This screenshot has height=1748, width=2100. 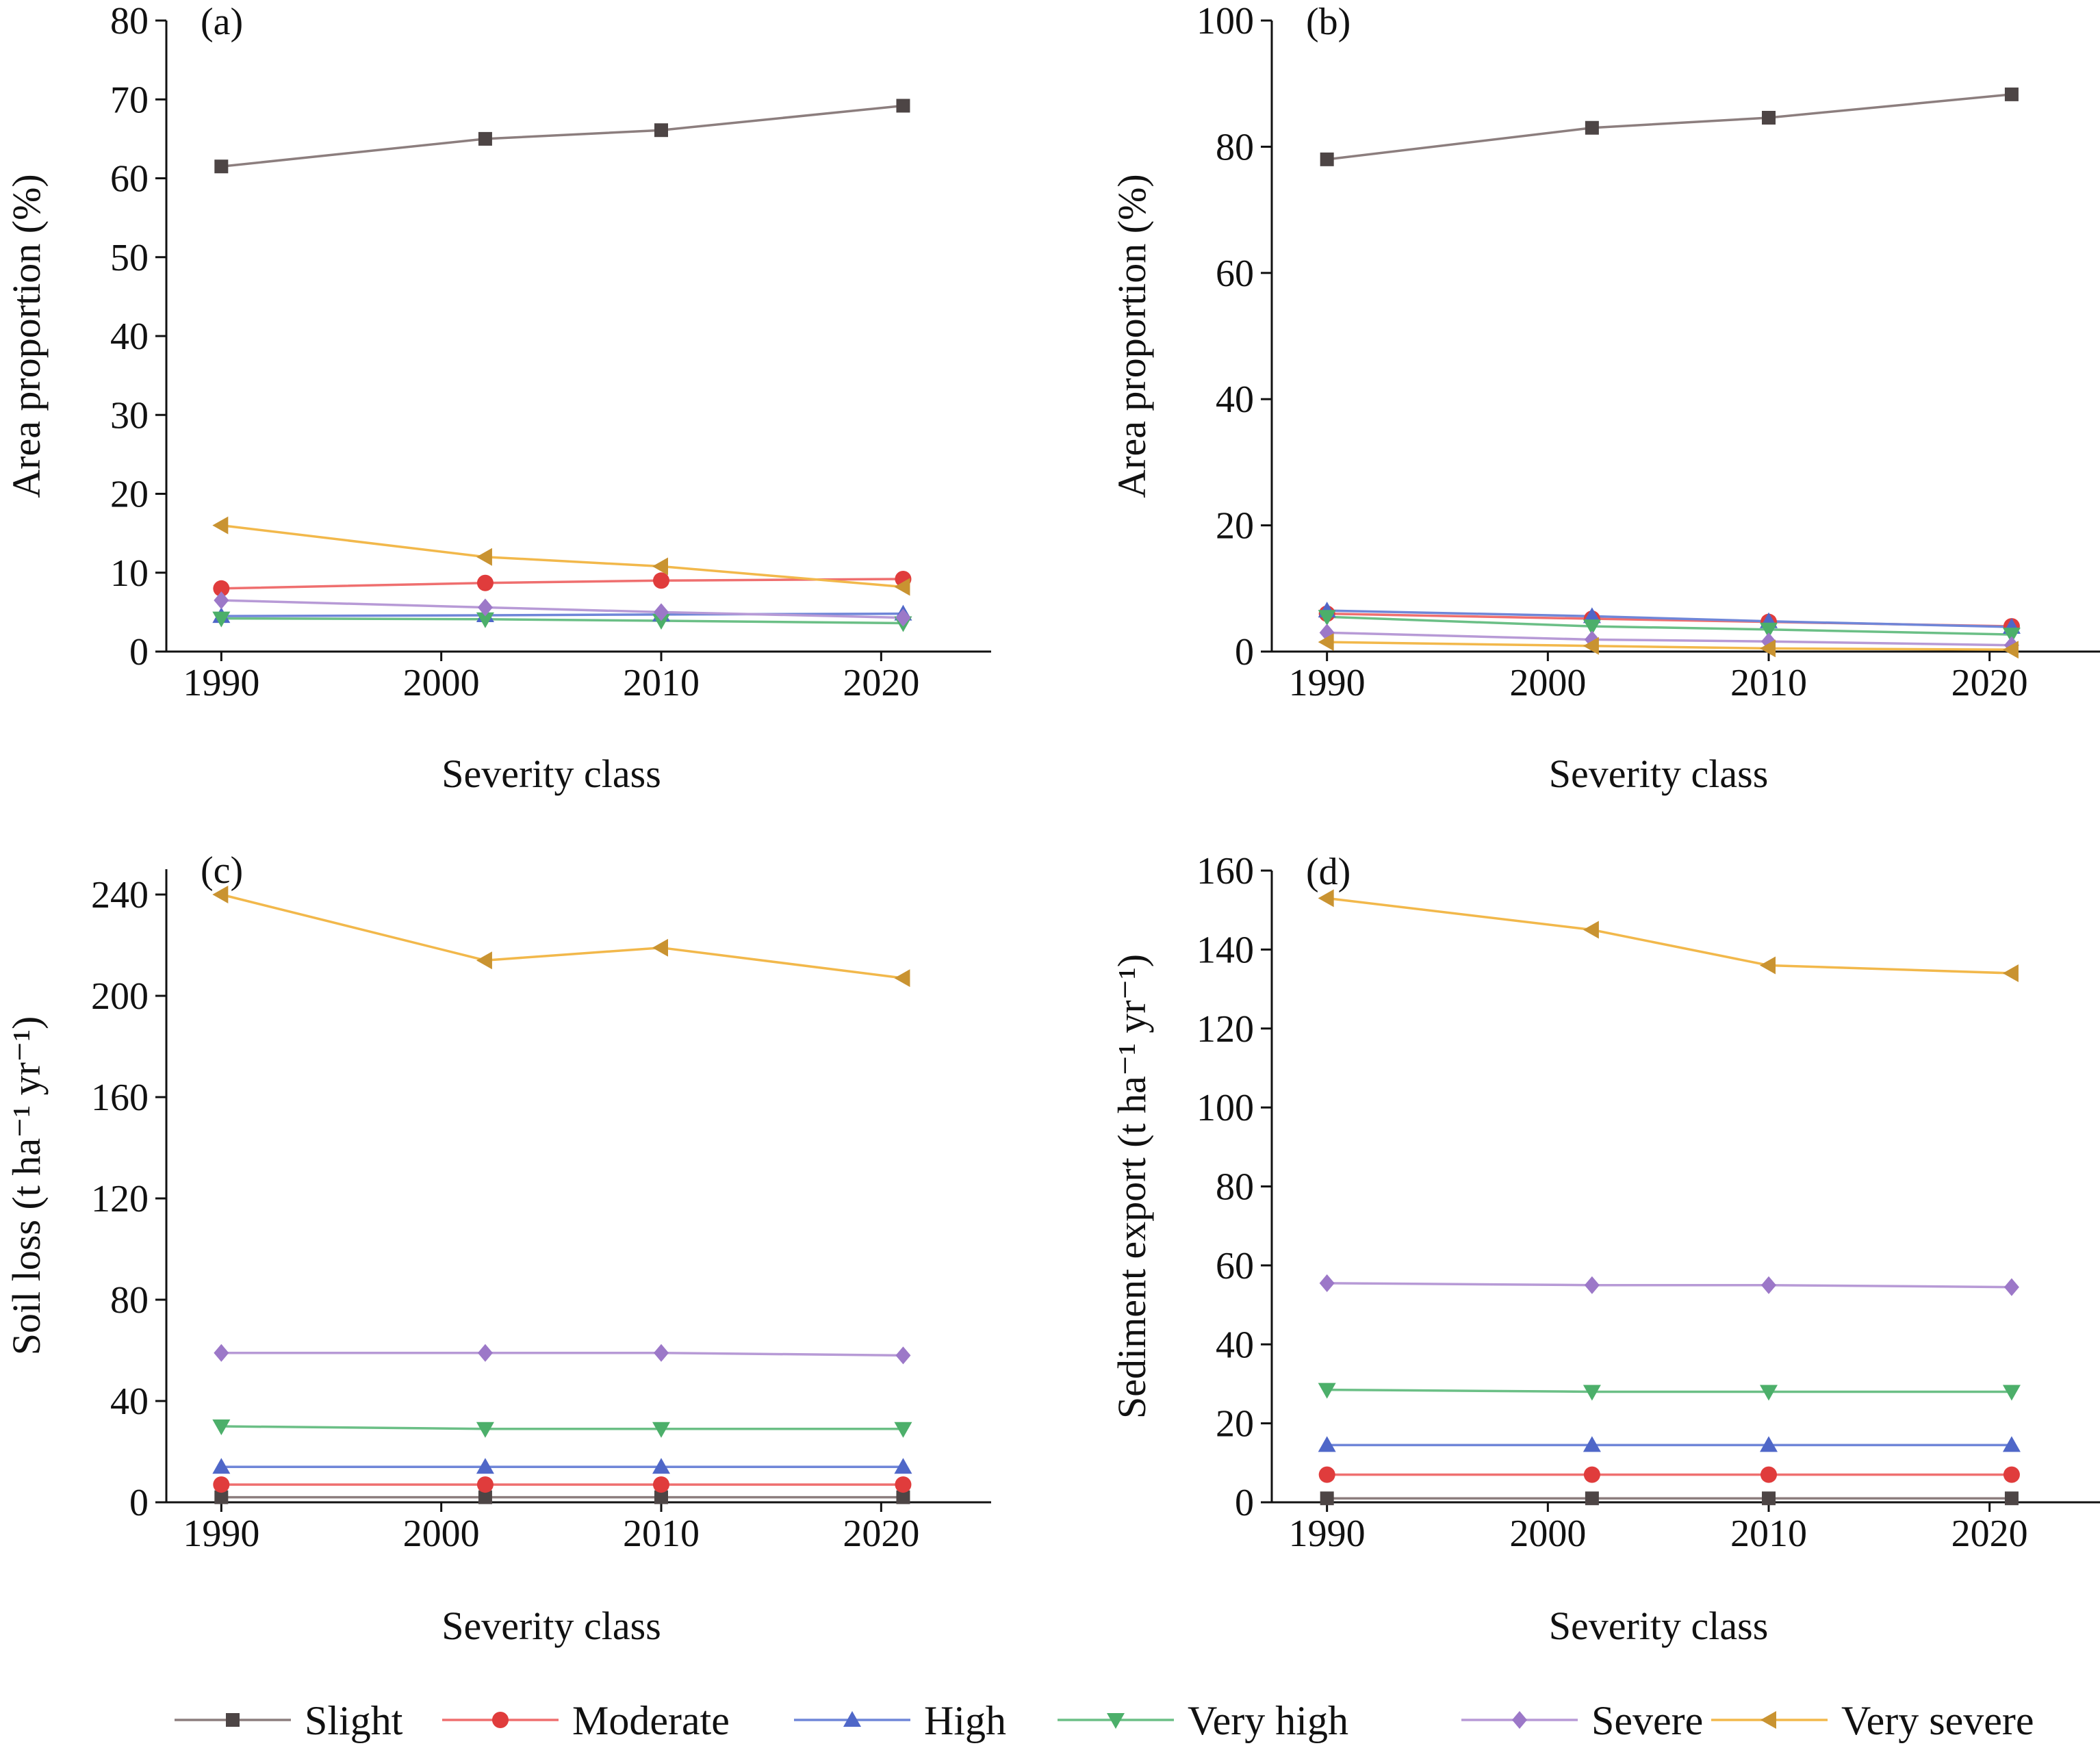 What do you see at coordinates (129, 100) in the screenshot?
I see `y-tick-label: 70` at bounding box center [129, 100].